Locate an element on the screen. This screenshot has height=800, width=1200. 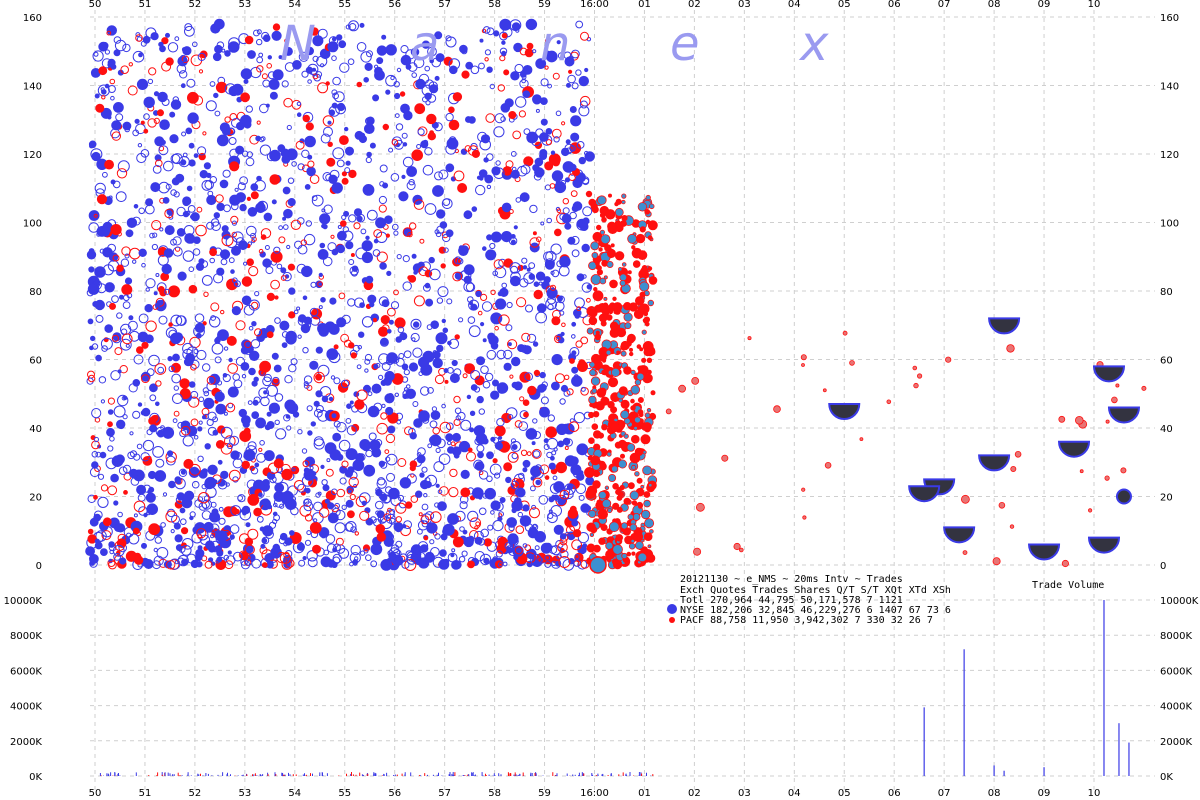
x-tick-label: 51 is located at coordinates (145, 5).